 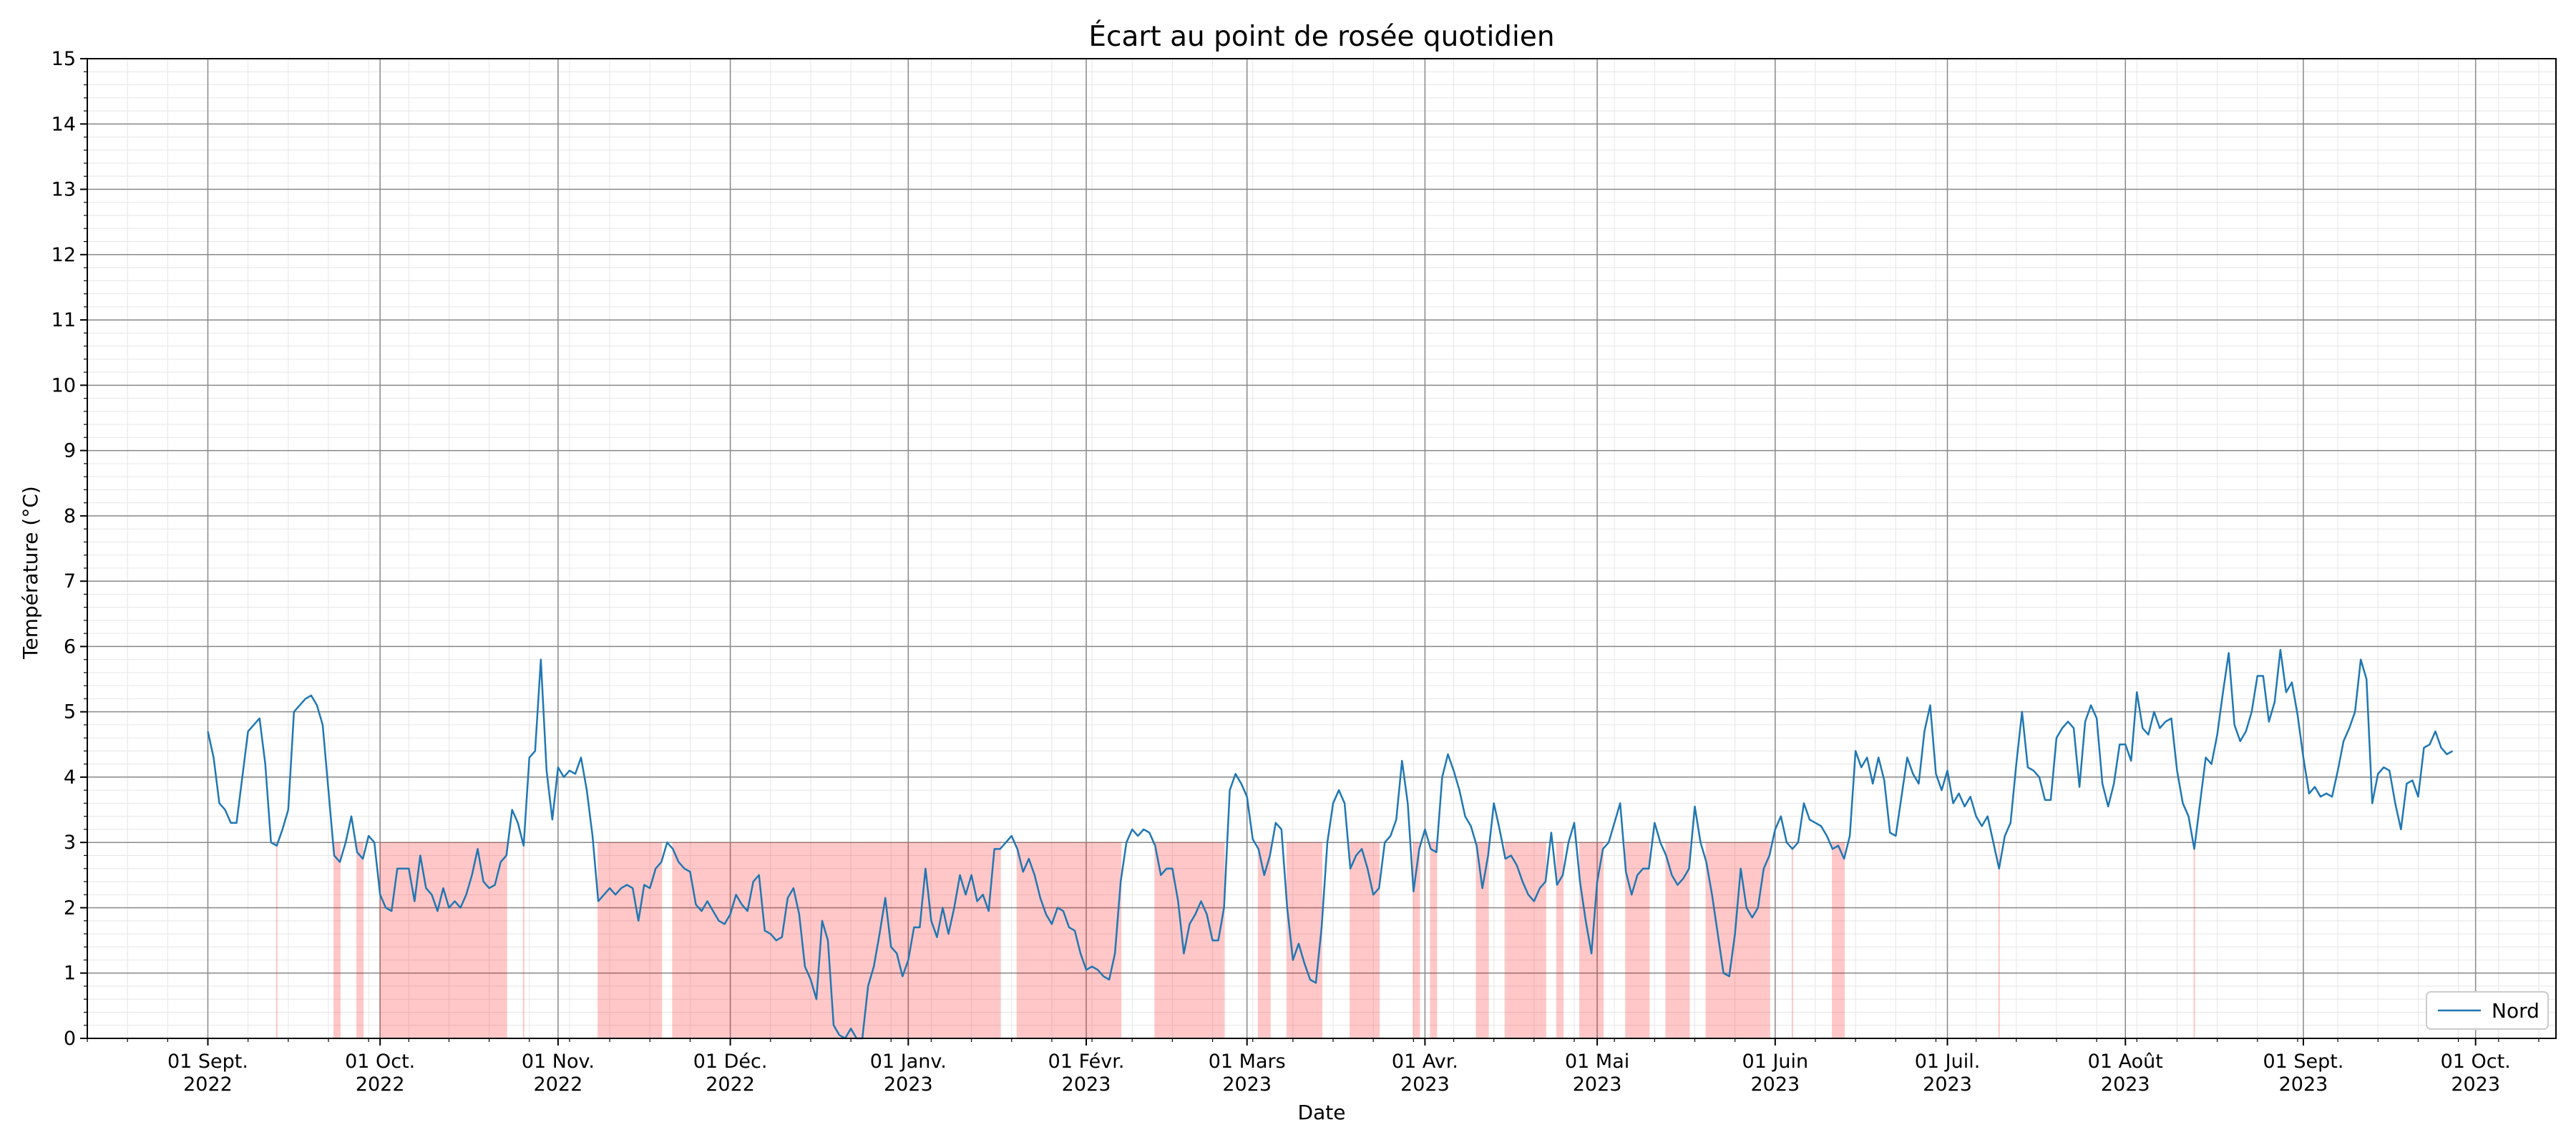 I want to click on x-axis-label: Date, so click(x=1322, y=1112).